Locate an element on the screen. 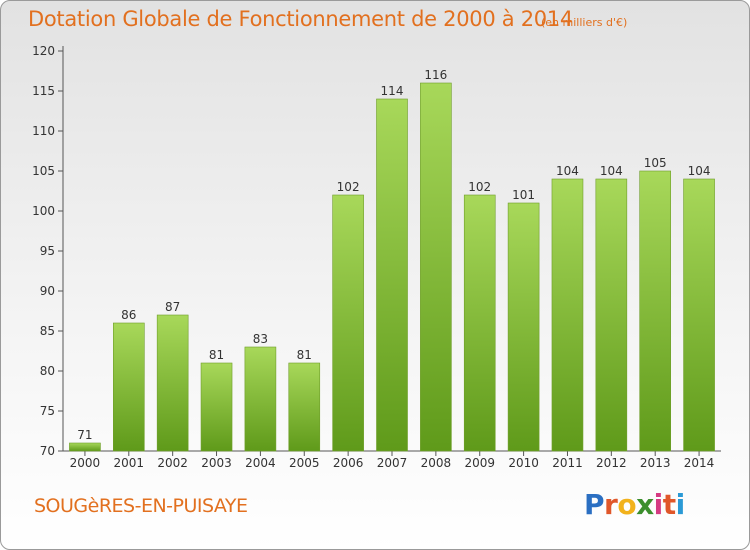  x-tick-label: 2008 is located at coordinates (436, 463).